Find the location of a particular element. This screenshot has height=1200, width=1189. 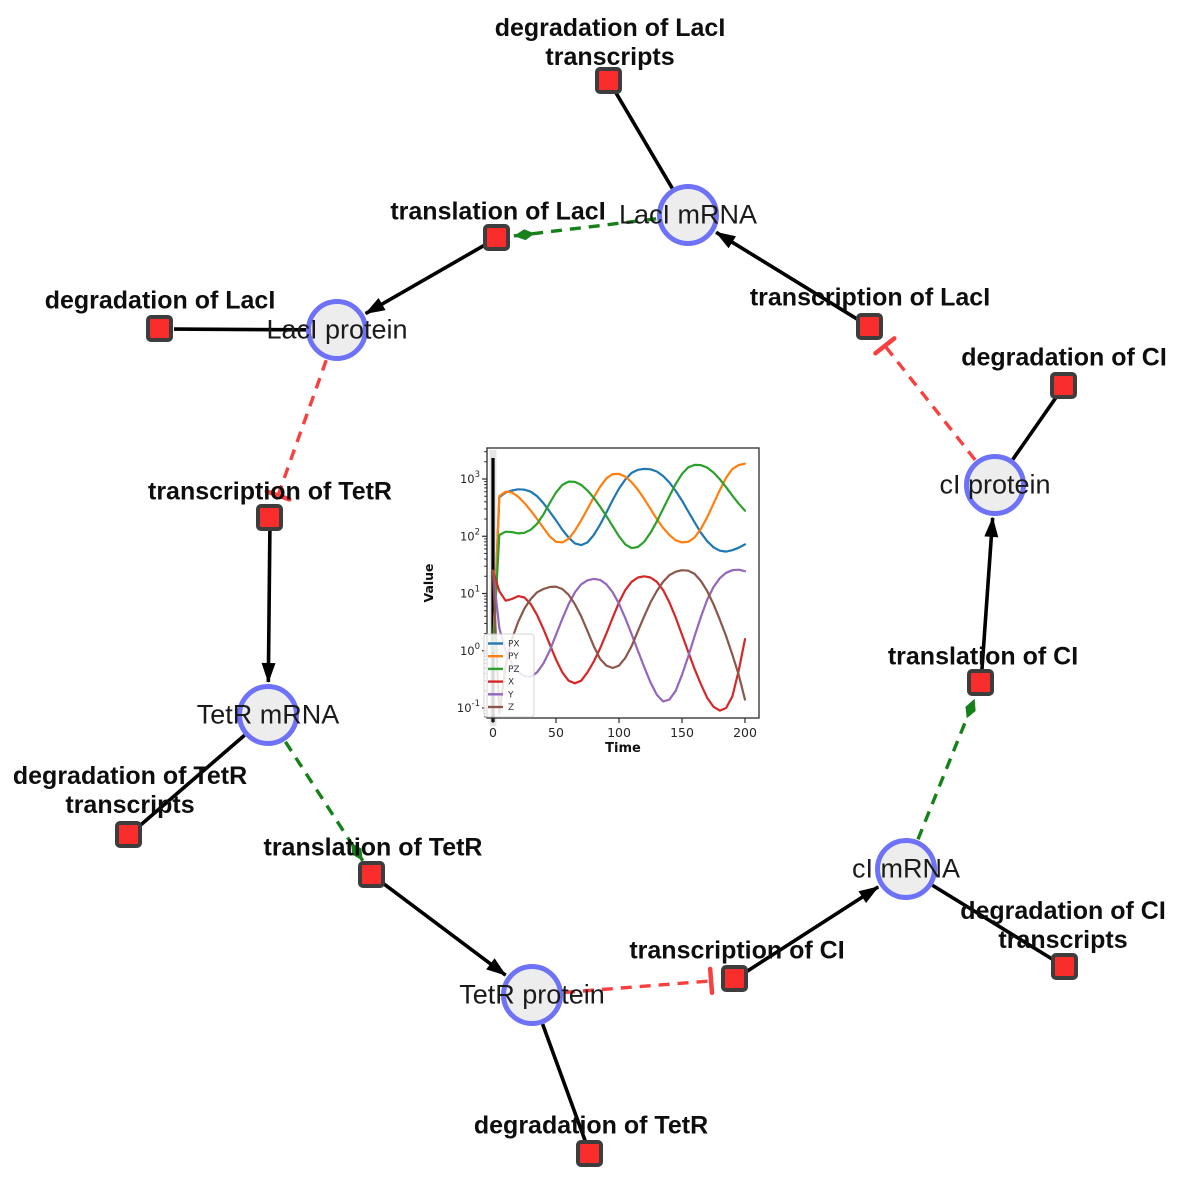

axes-frame is located at coordinates (623, 583).